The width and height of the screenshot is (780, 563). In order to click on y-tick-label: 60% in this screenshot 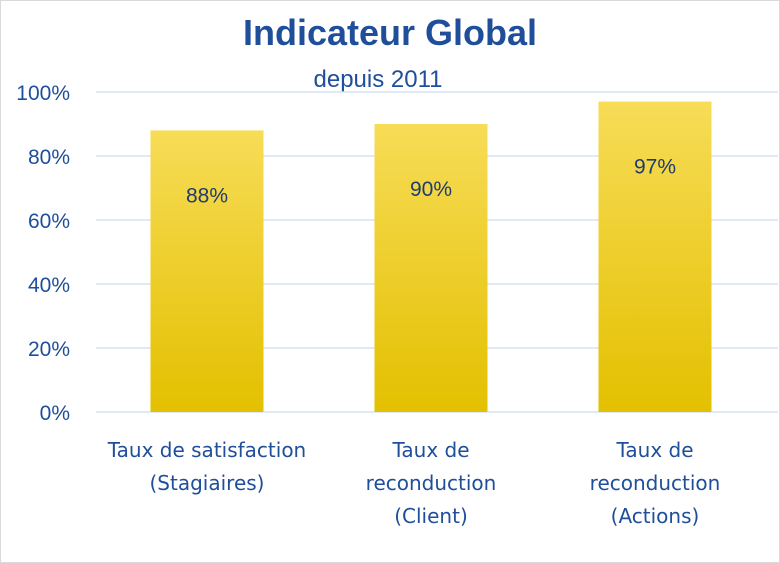, I will do `click(49, 221)`.